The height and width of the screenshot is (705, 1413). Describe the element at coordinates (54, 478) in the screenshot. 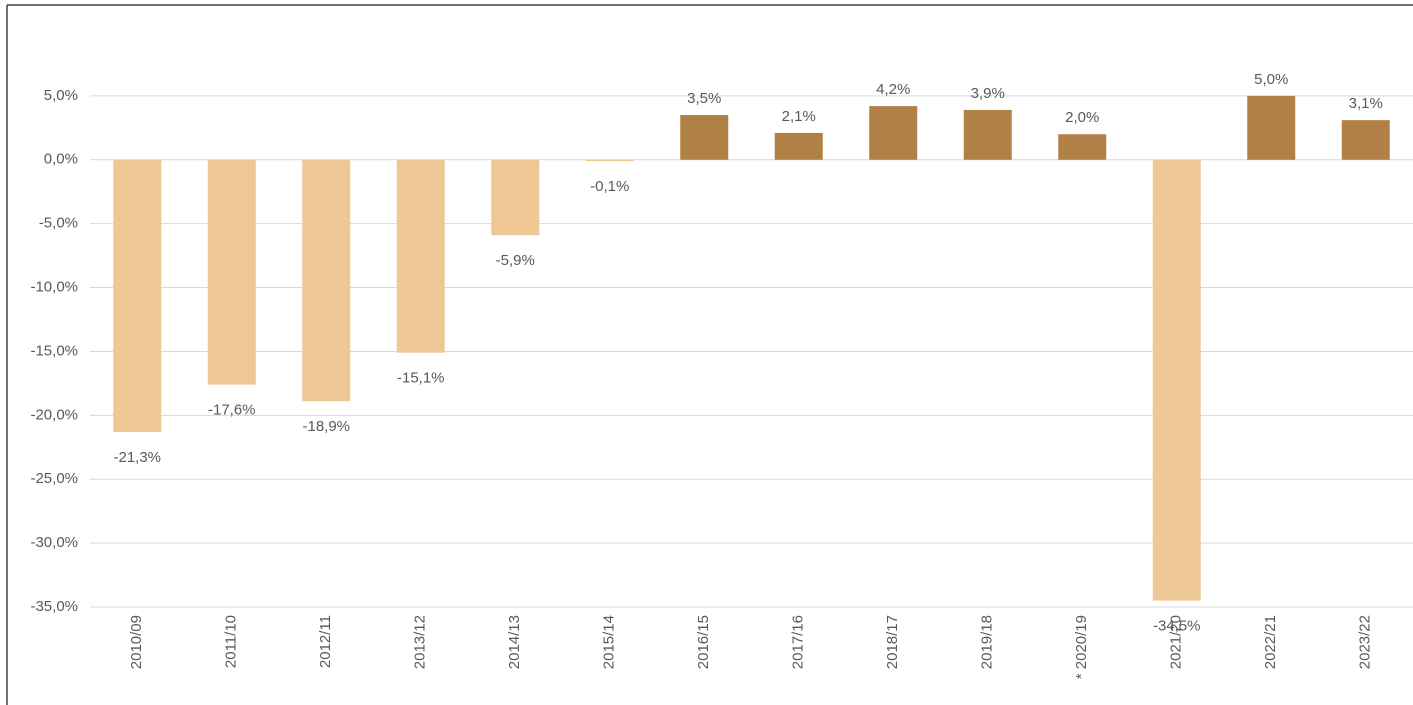

I see `y-tick-label: -25,0%` at that location.